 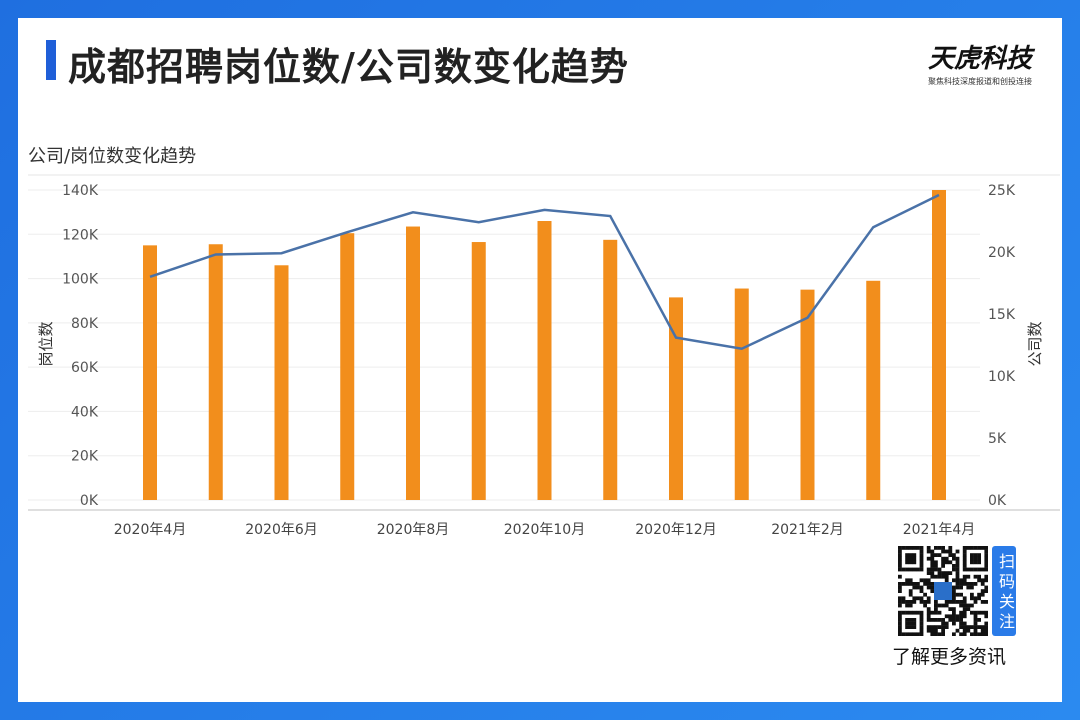 What do you see at coordinates (85, 324) in the screenshot?
I see `left-axis-tick-label: 80K` at bounding box center [85, 324].